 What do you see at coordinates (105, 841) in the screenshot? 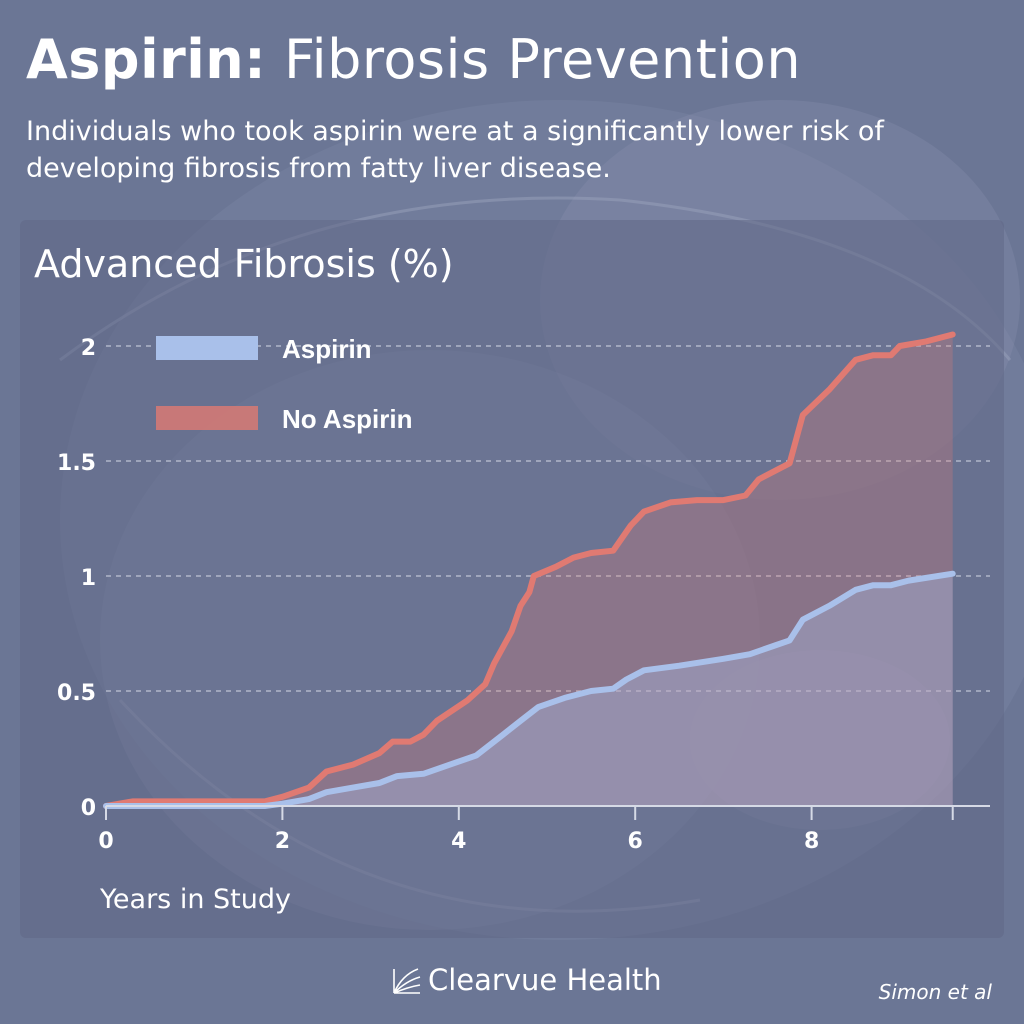
I see `x-tick-label: 0` at bounding box center [105, 841].